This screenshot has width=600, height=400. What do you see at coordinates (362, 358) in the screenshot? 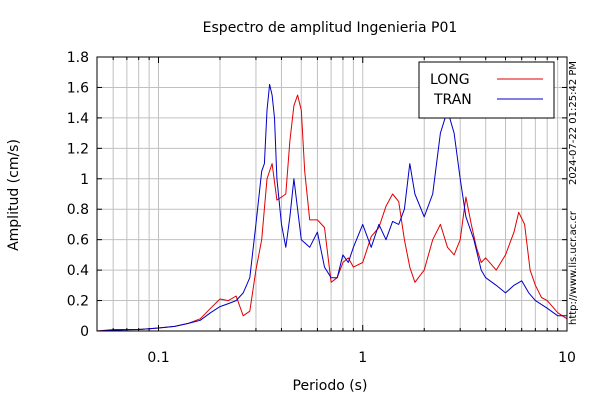
I see `x-tick-label: 1` at bounding box center [362, 358].